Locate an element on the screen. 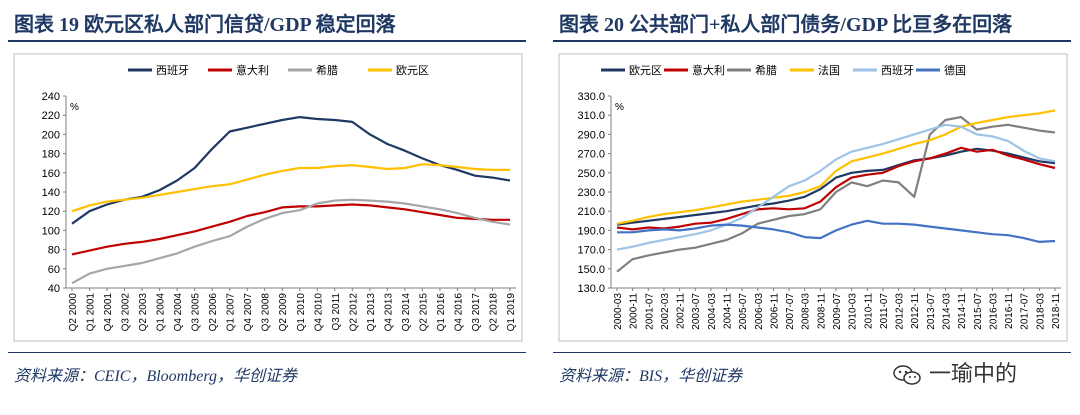 This screenshot has height=415, width=1080. x-tick-label: Q3 2008 is located at coordinates (266, 312).